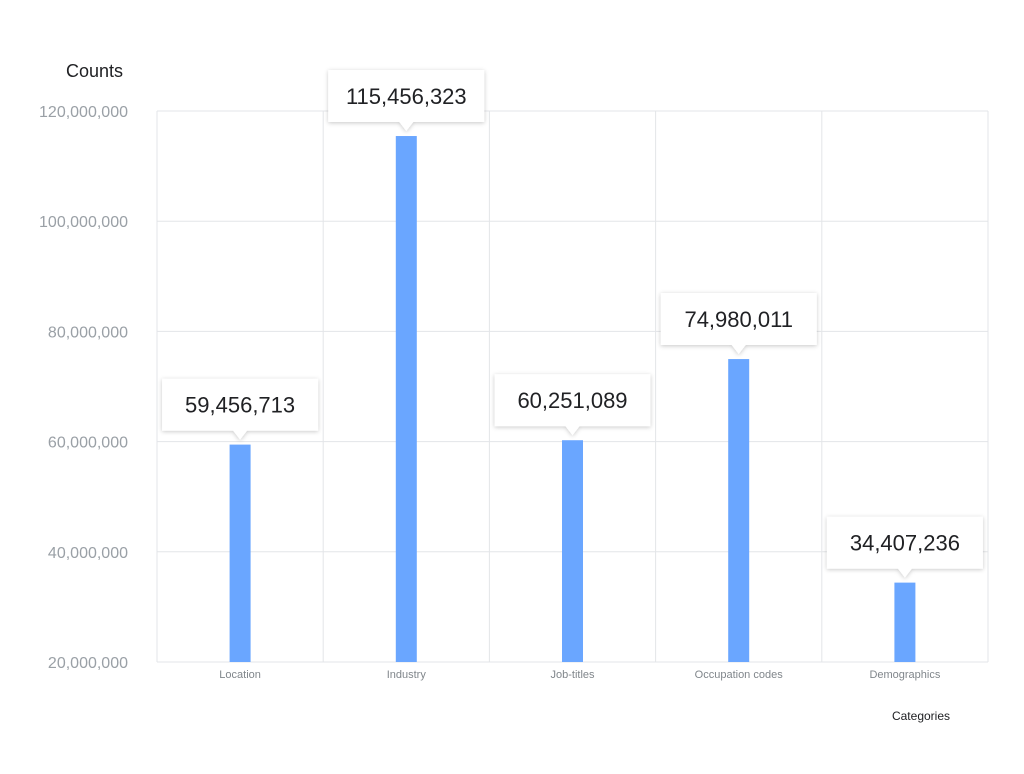 This screenshot has height=774, width=1024. Describe the element at coordinates (572, 675) in the screenshot. I see `x-tick-label: Job-titles` at that location.